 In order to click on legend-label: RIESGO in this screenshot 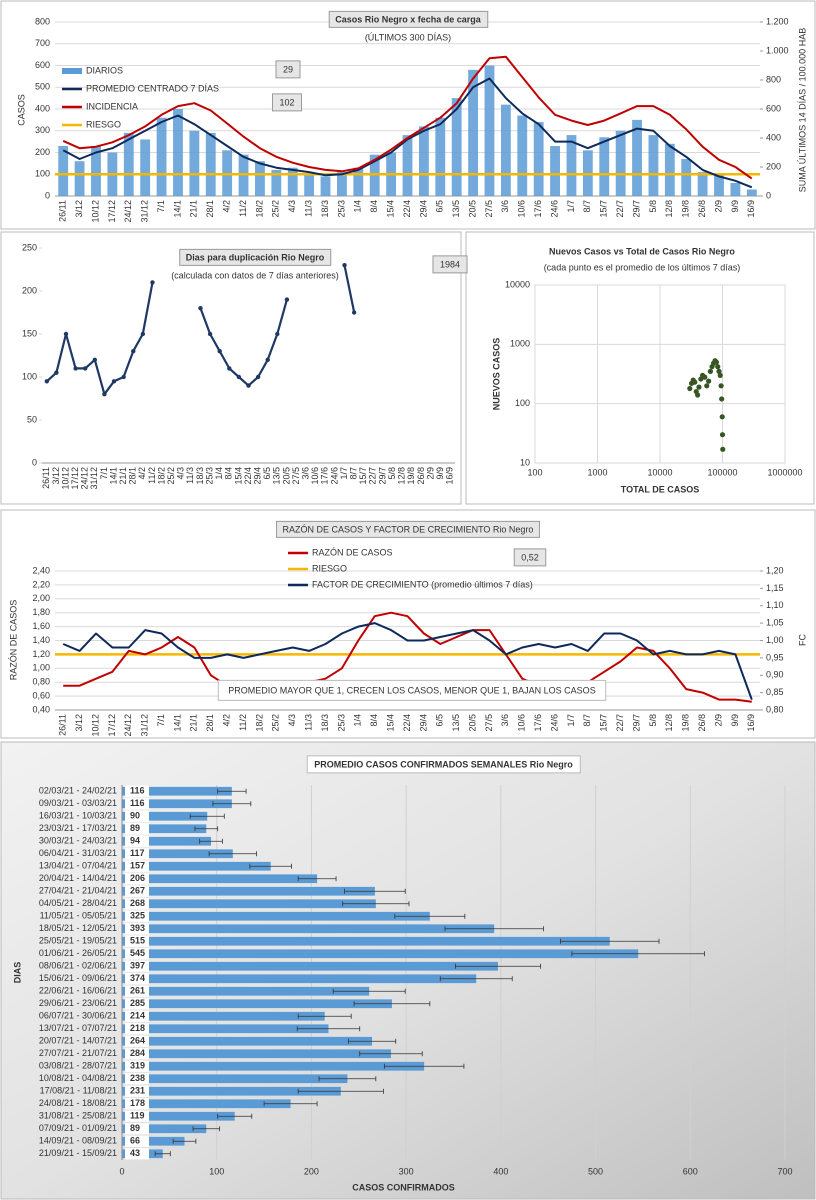, I will do `click(103, 124)`.